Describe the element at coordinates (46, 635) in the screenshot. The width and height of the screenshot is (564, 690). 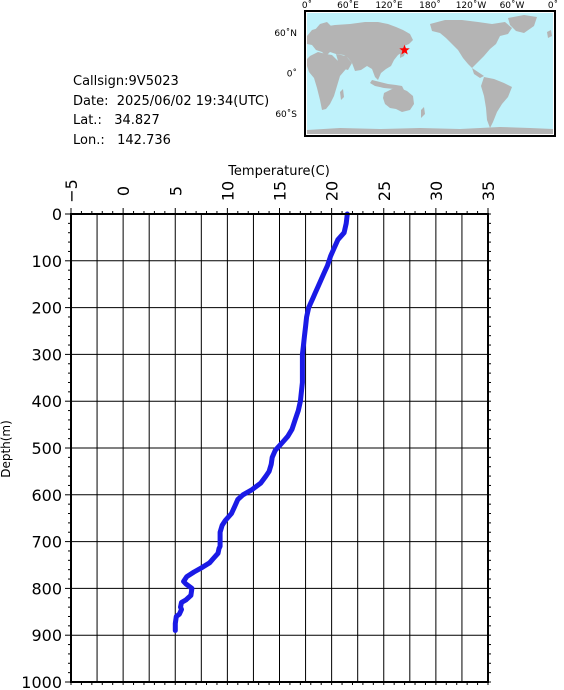
I see `y-tick-label: 900` at that location.